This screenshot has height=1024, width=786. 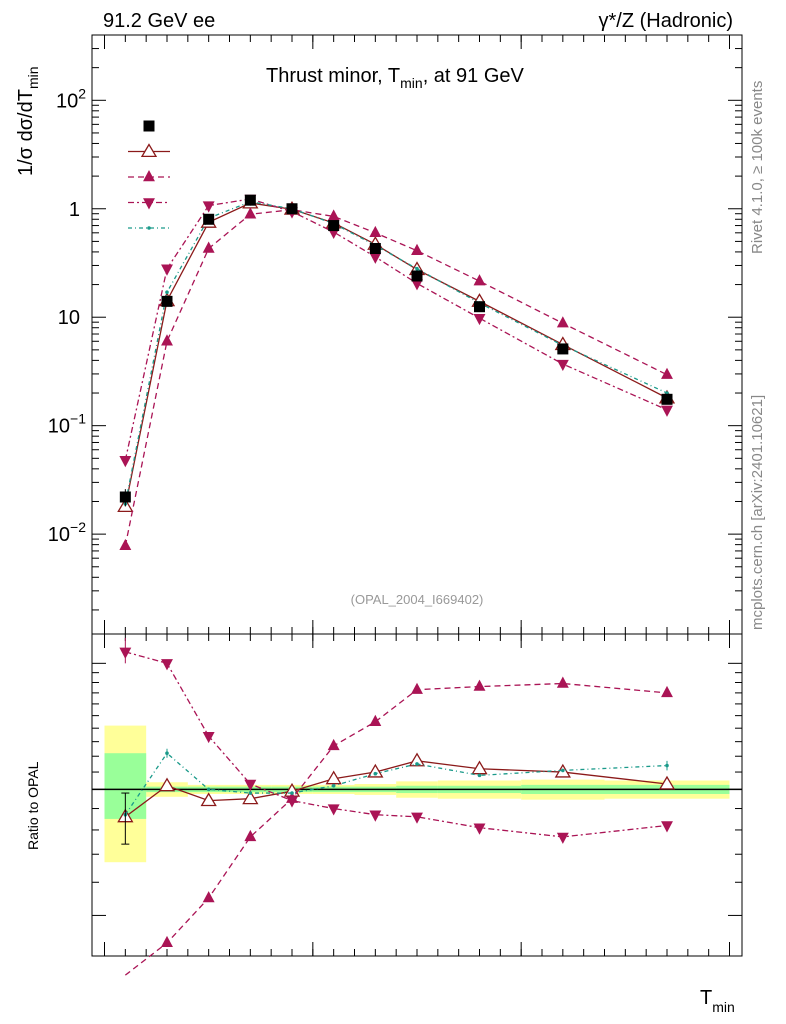 What do you see at coordinates (757, 167) in the screenshot?
I see `rivet-version-label: Rivet 4.1.0, ≥ 100k events` at bounding box center [757, 167].